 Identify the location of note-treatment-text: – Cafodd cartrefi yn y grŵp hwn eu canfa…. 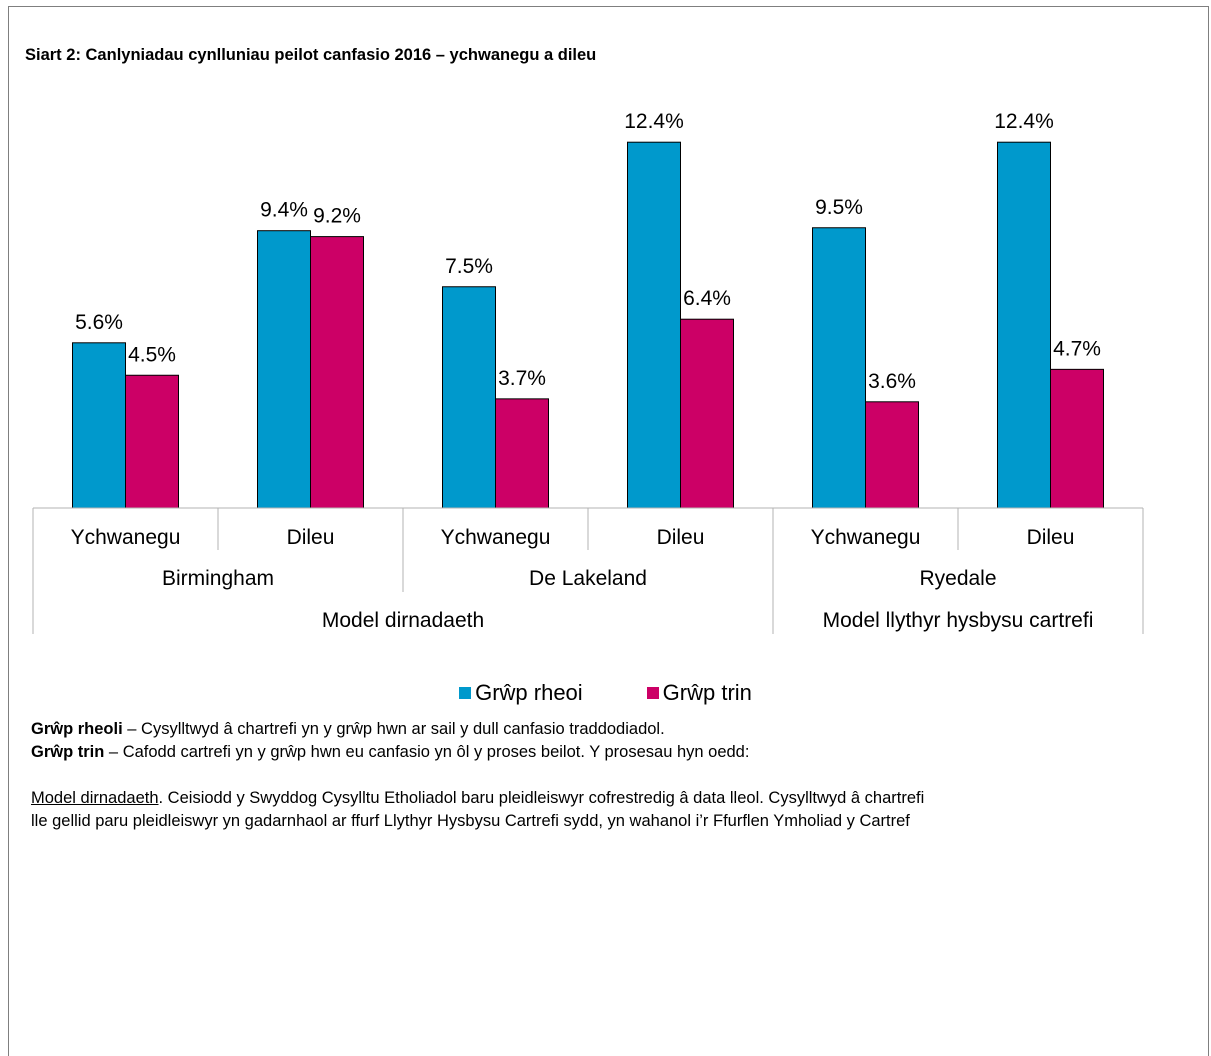
(427, 752).